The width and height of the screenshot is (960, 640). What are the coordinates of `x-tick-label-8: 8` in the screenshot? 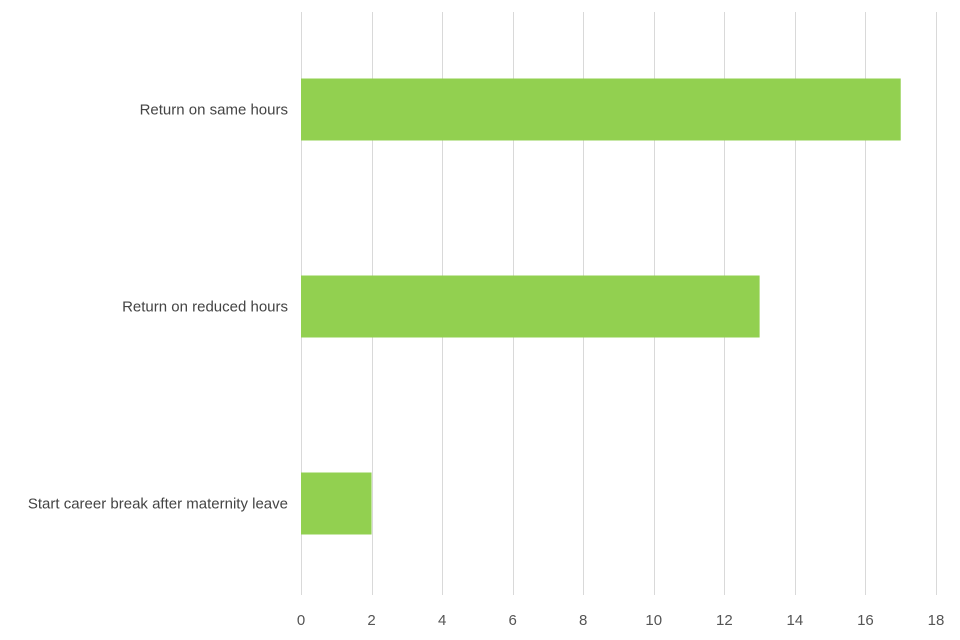 It's located at (583, 620).